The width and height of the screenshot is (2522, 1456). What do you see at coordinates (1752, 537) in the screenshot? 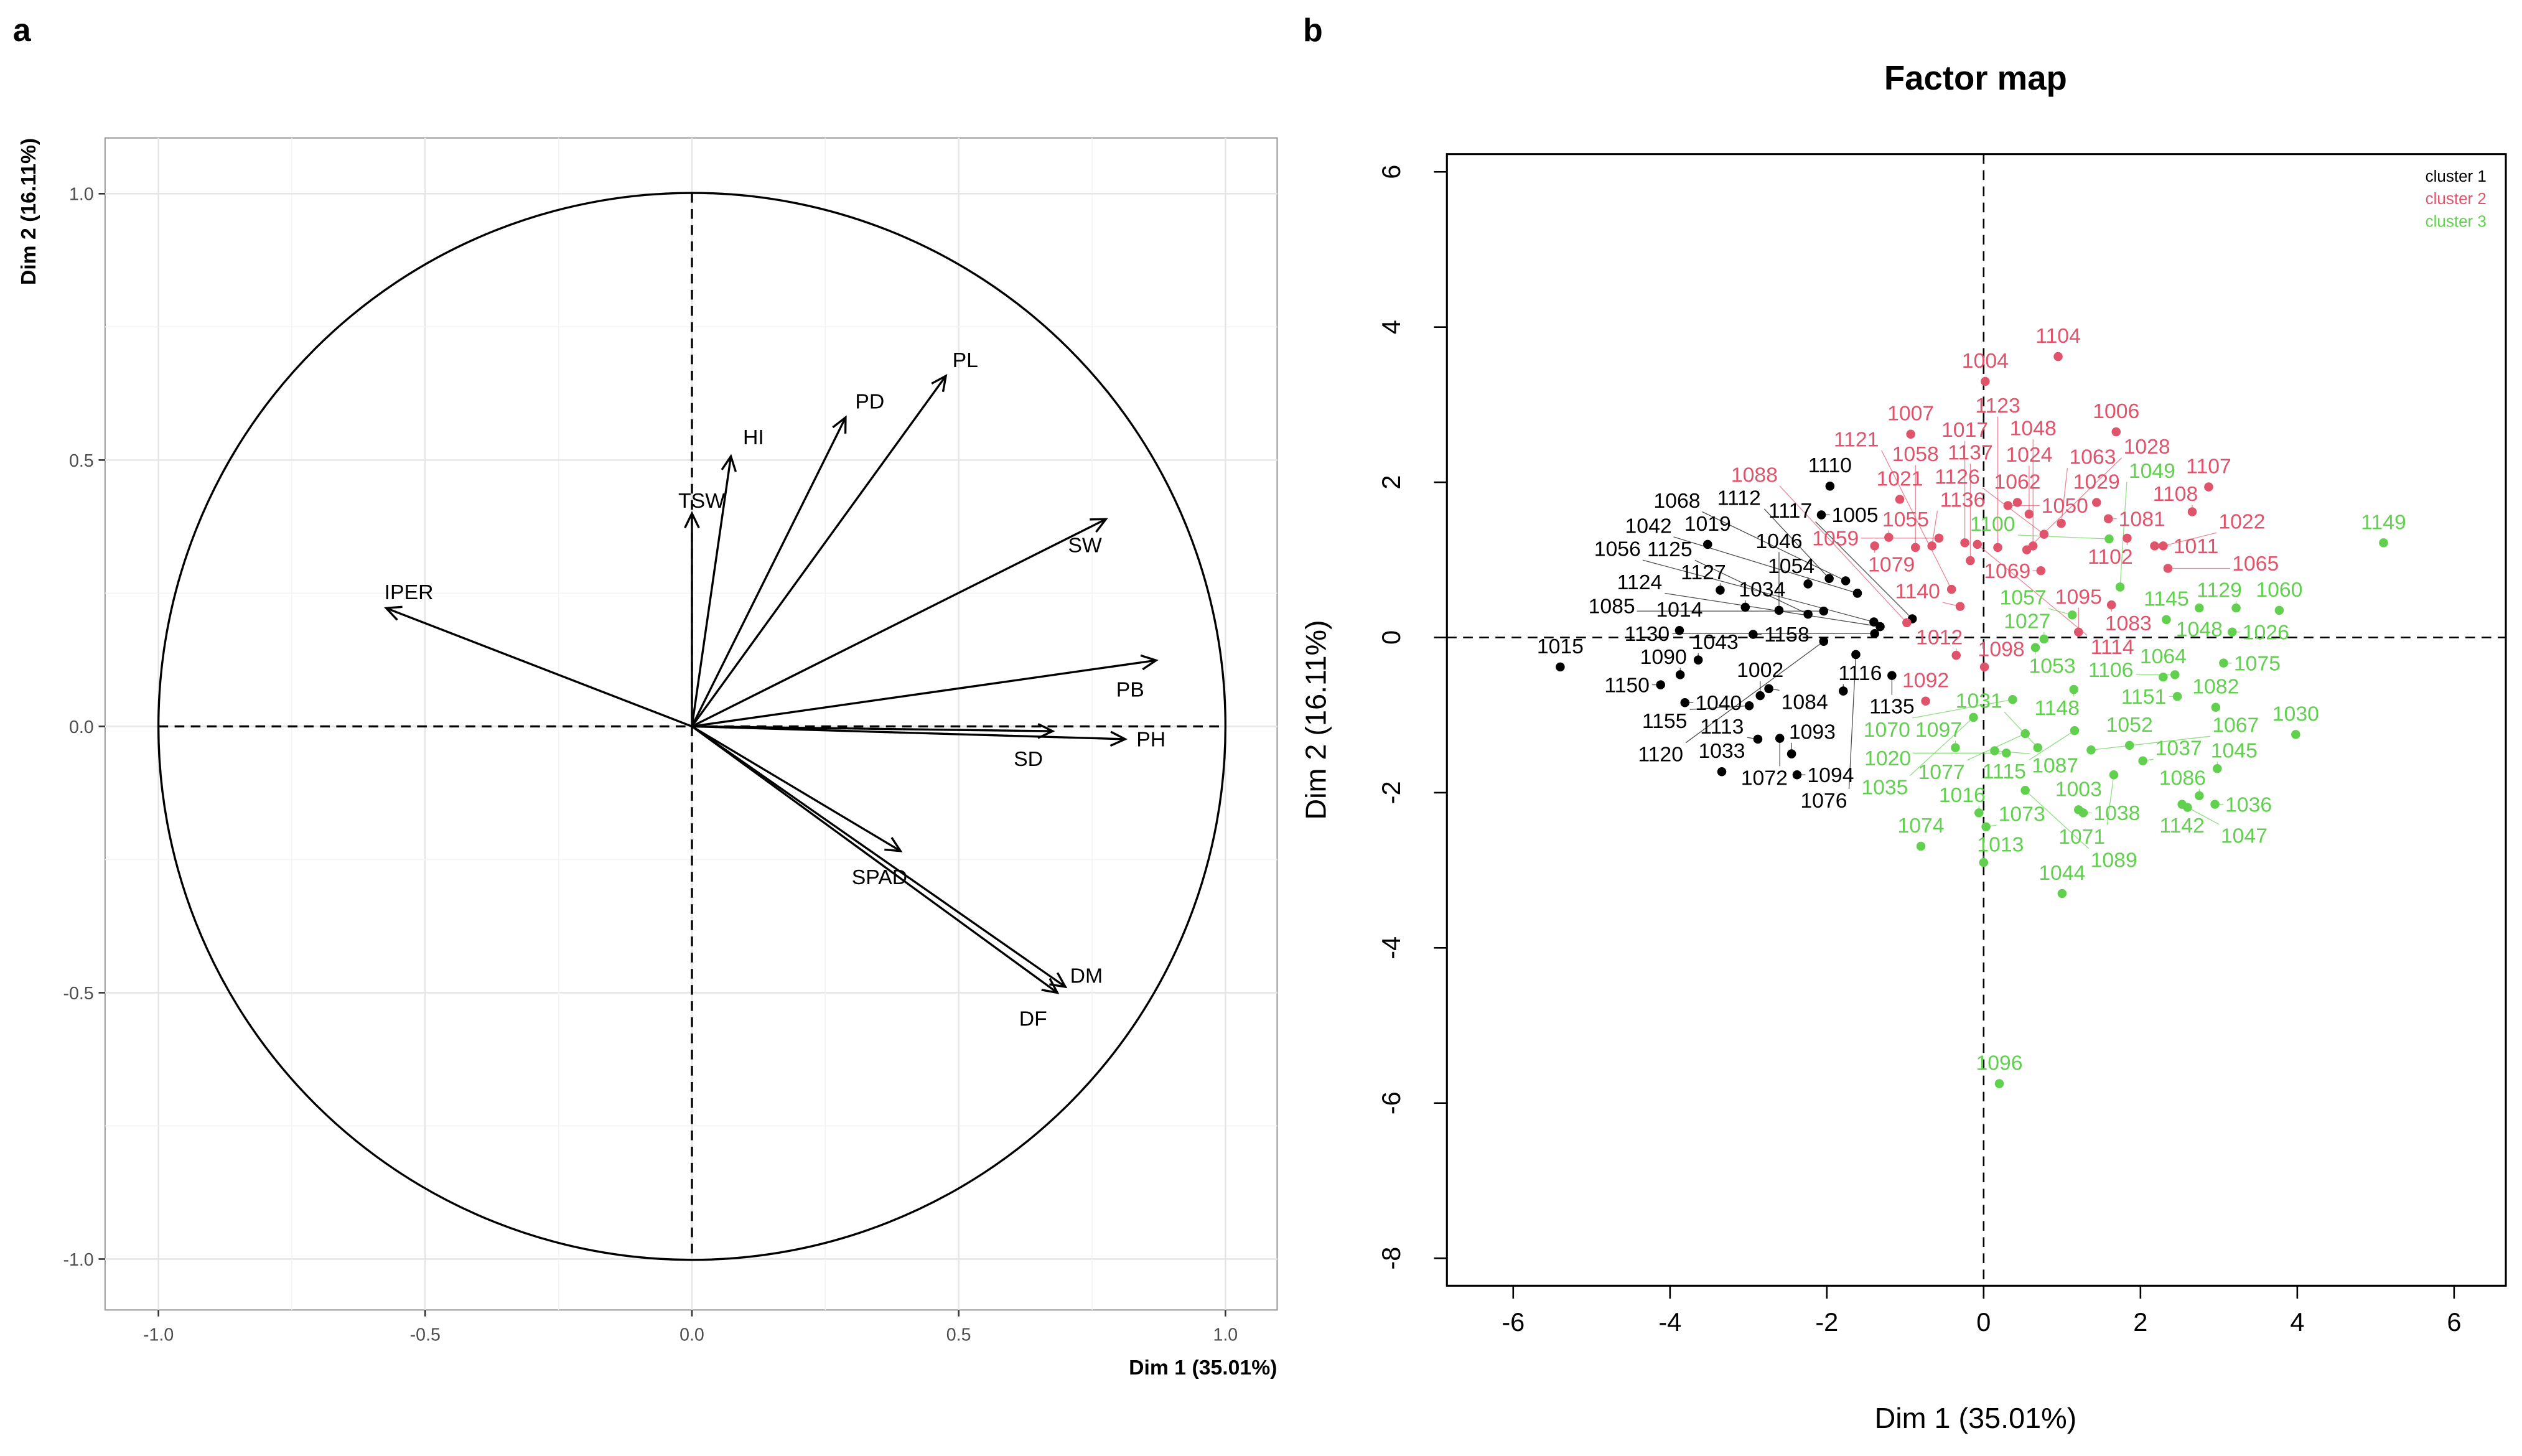
I see `point-cluster-1: 1068` at bounding box center [1752, 537].